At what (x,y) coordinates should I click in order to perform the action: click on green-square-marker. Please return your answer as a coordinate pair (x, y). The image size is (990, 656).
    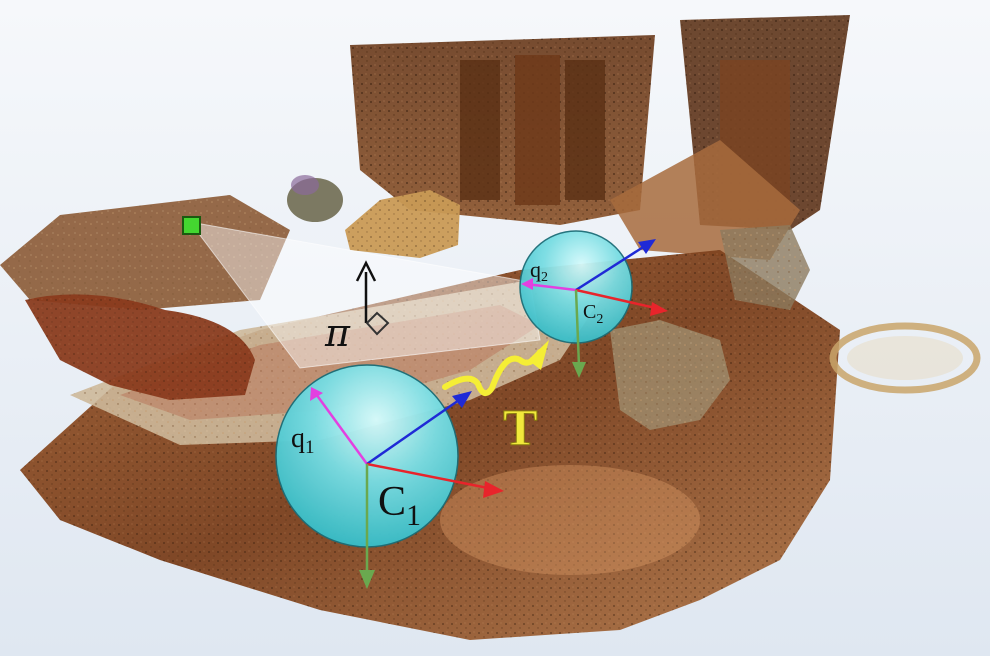
    Looking at the image, I should click on (191, 225).